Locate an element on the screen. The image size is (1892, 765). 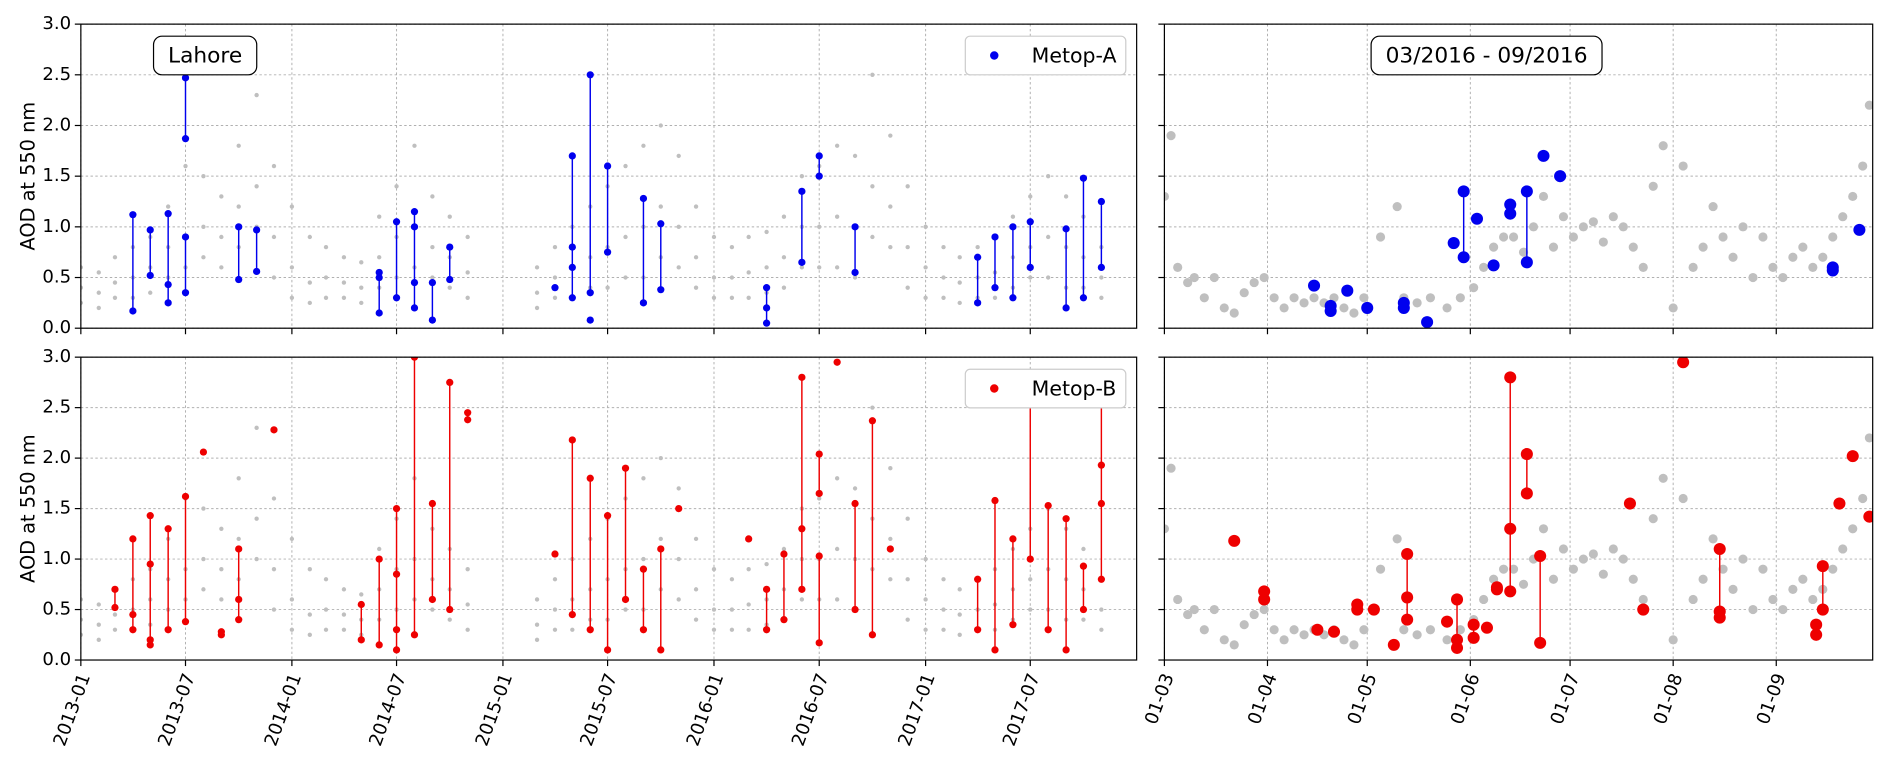
y-tick-label: 2.0 is located at coordinates (56, 457).